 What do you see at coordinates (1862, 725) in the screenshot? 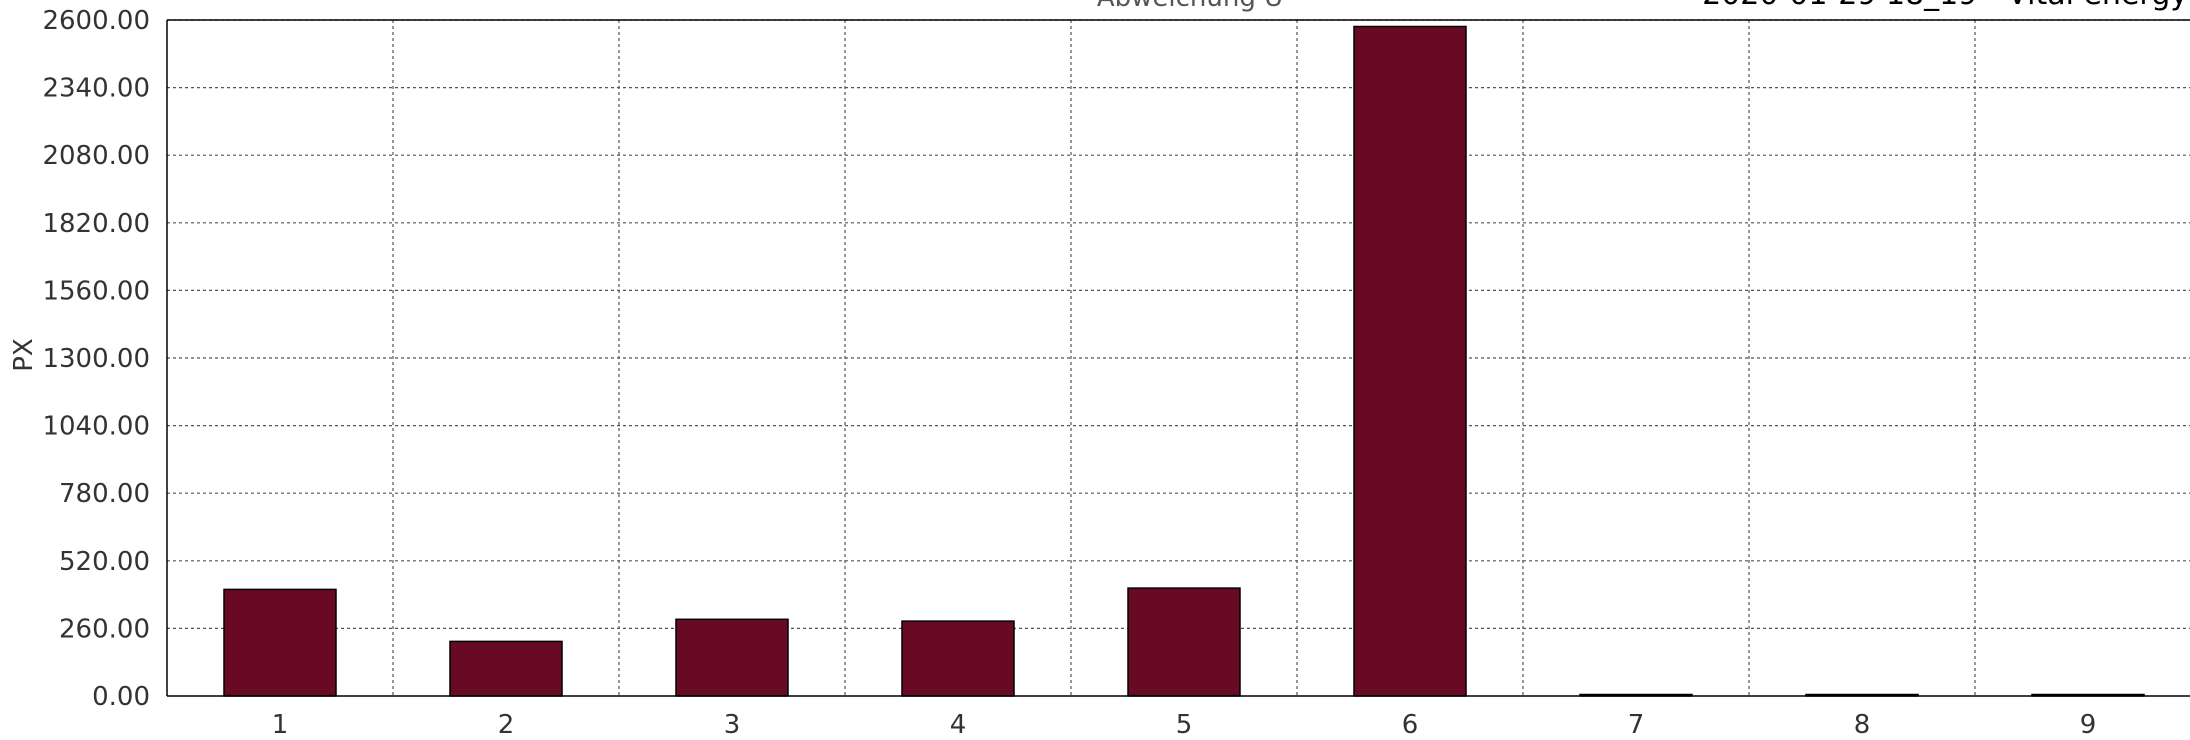
I see `x-tick-label: 8` at bounding box center [1862, 725].